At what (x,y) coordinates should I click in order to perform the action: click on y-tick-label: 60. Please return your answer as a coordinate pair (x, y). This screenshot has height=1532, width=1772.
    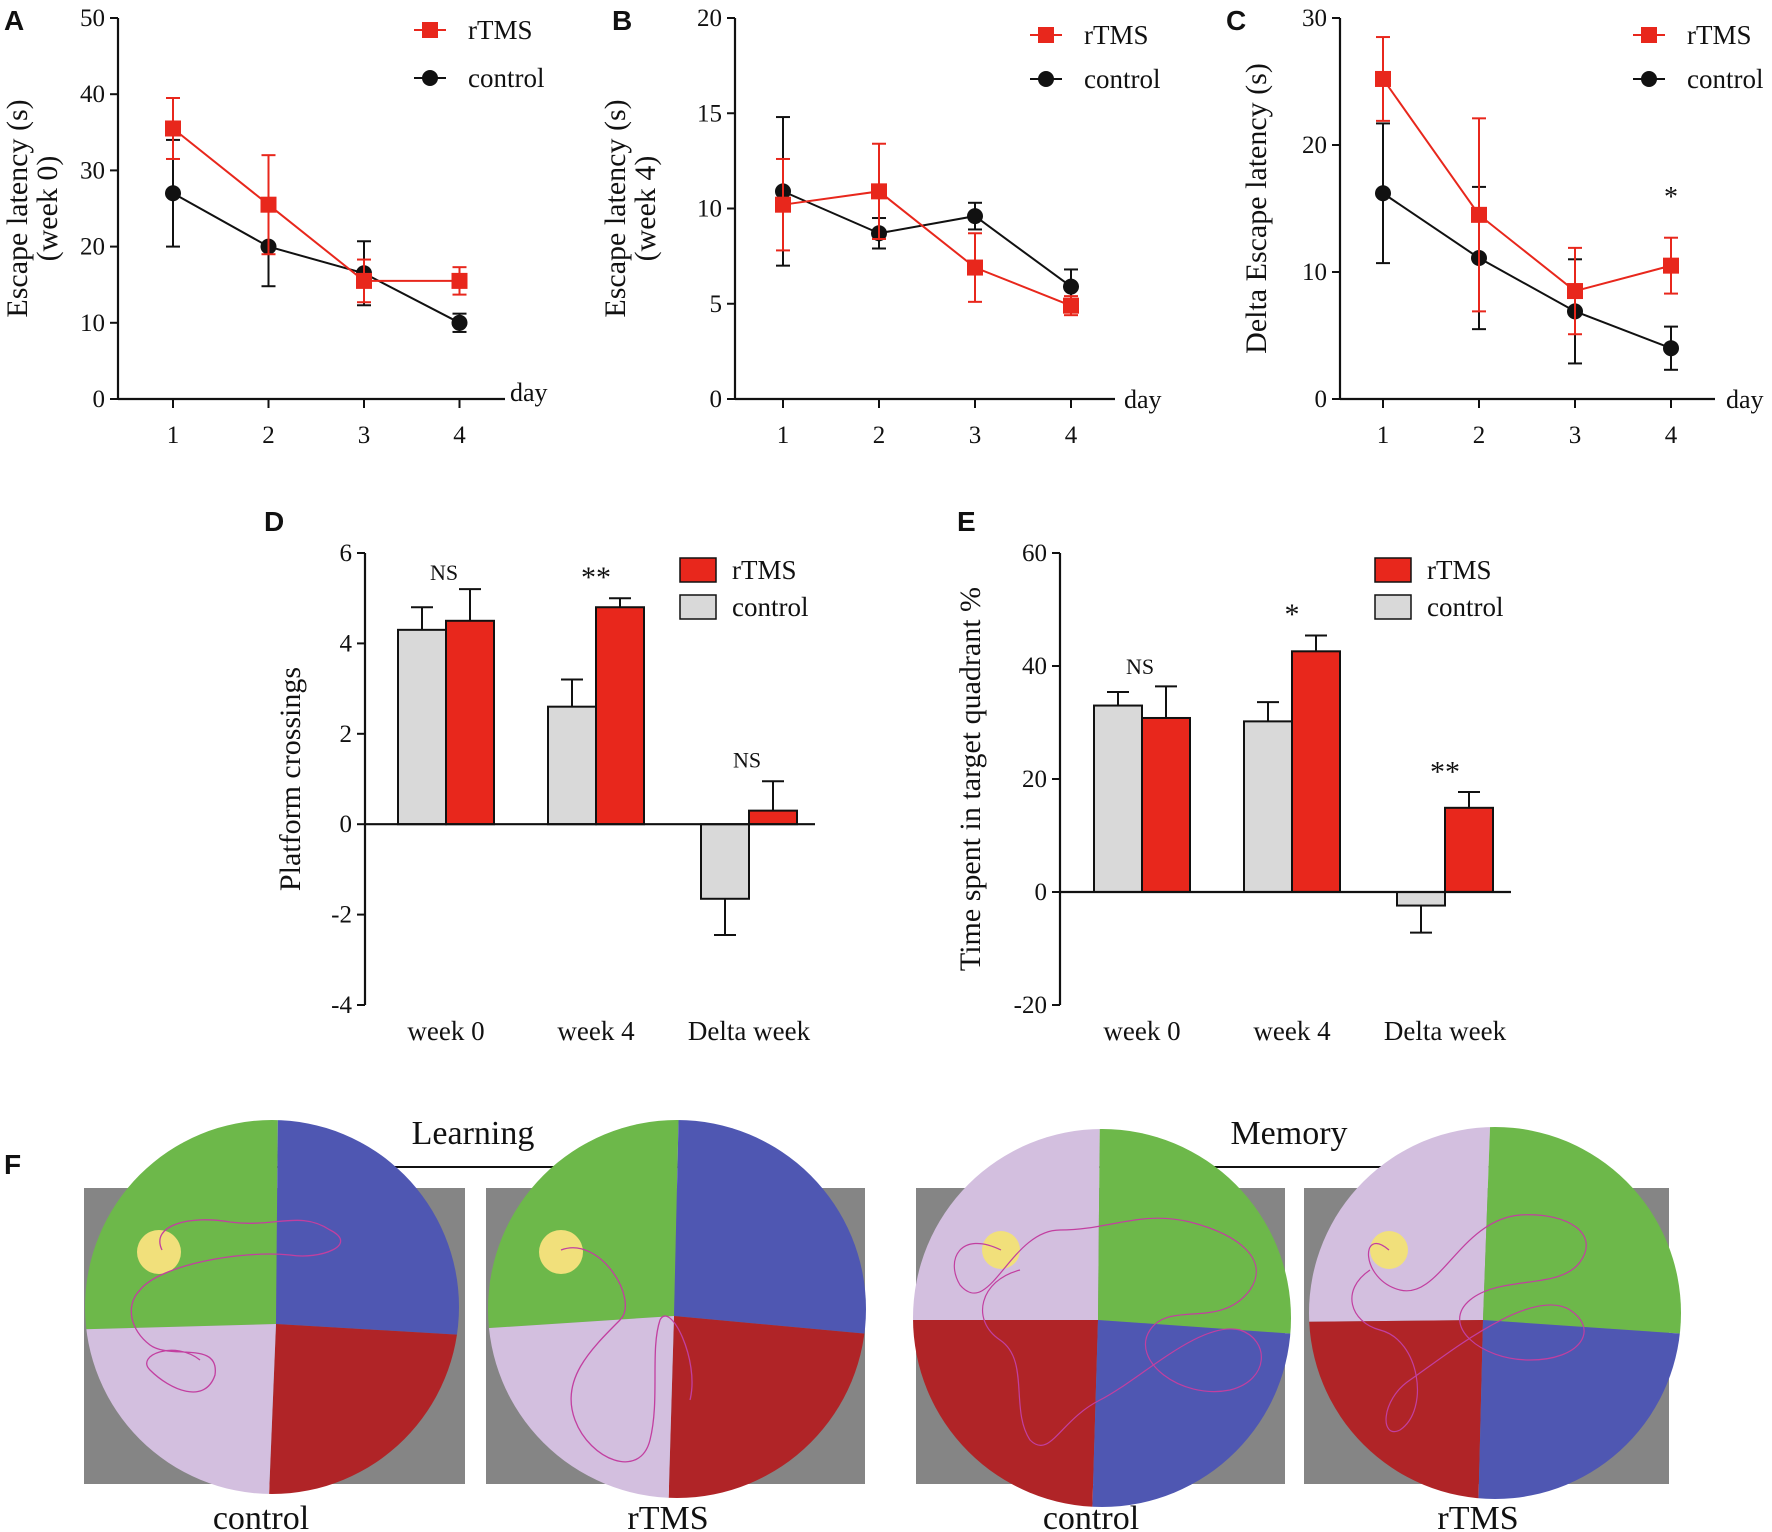
    Looking at the image, I should click on (1034, 553).